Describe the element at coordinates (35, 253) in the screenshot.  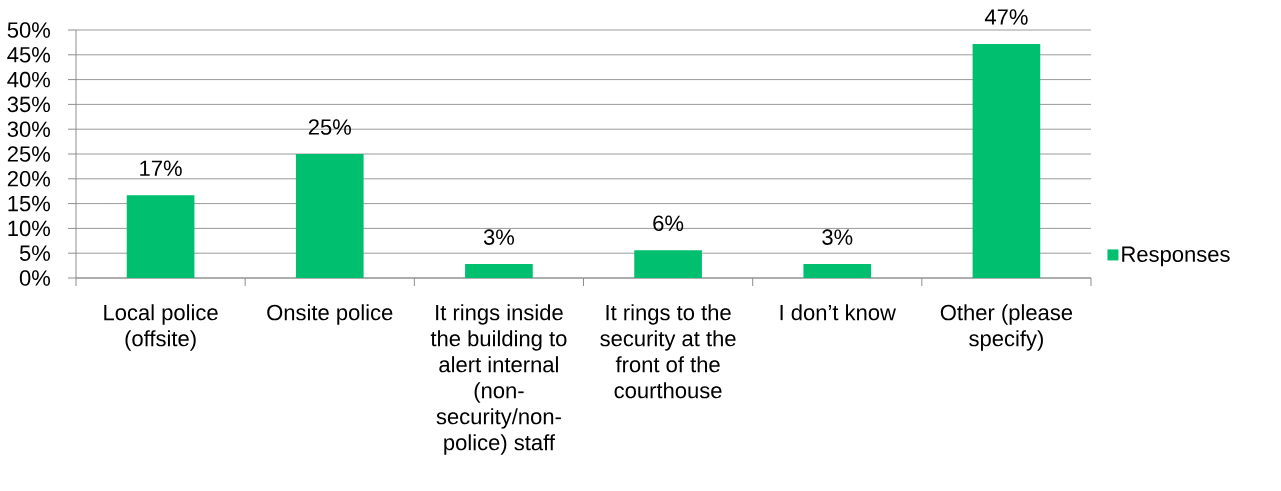
I see `y-tick-label: 5%` at that location.